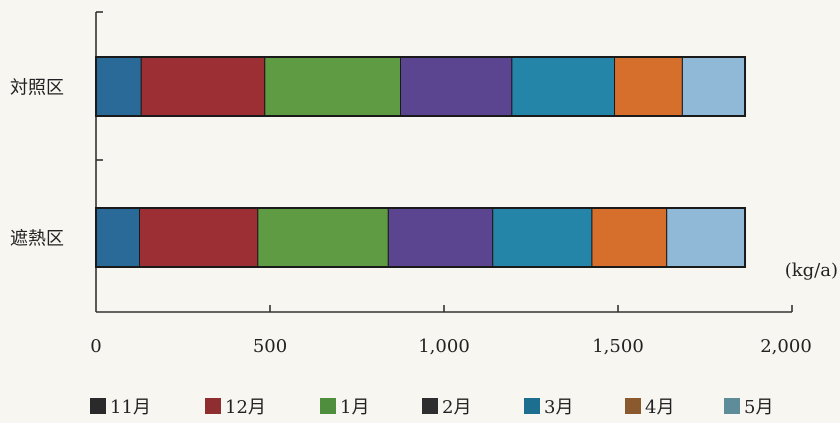 This screenshot has width=840, height=423. Describe the element at coordinates (95, 346) in the screenshot. I see `x-tick-label-1: 0` at that location.